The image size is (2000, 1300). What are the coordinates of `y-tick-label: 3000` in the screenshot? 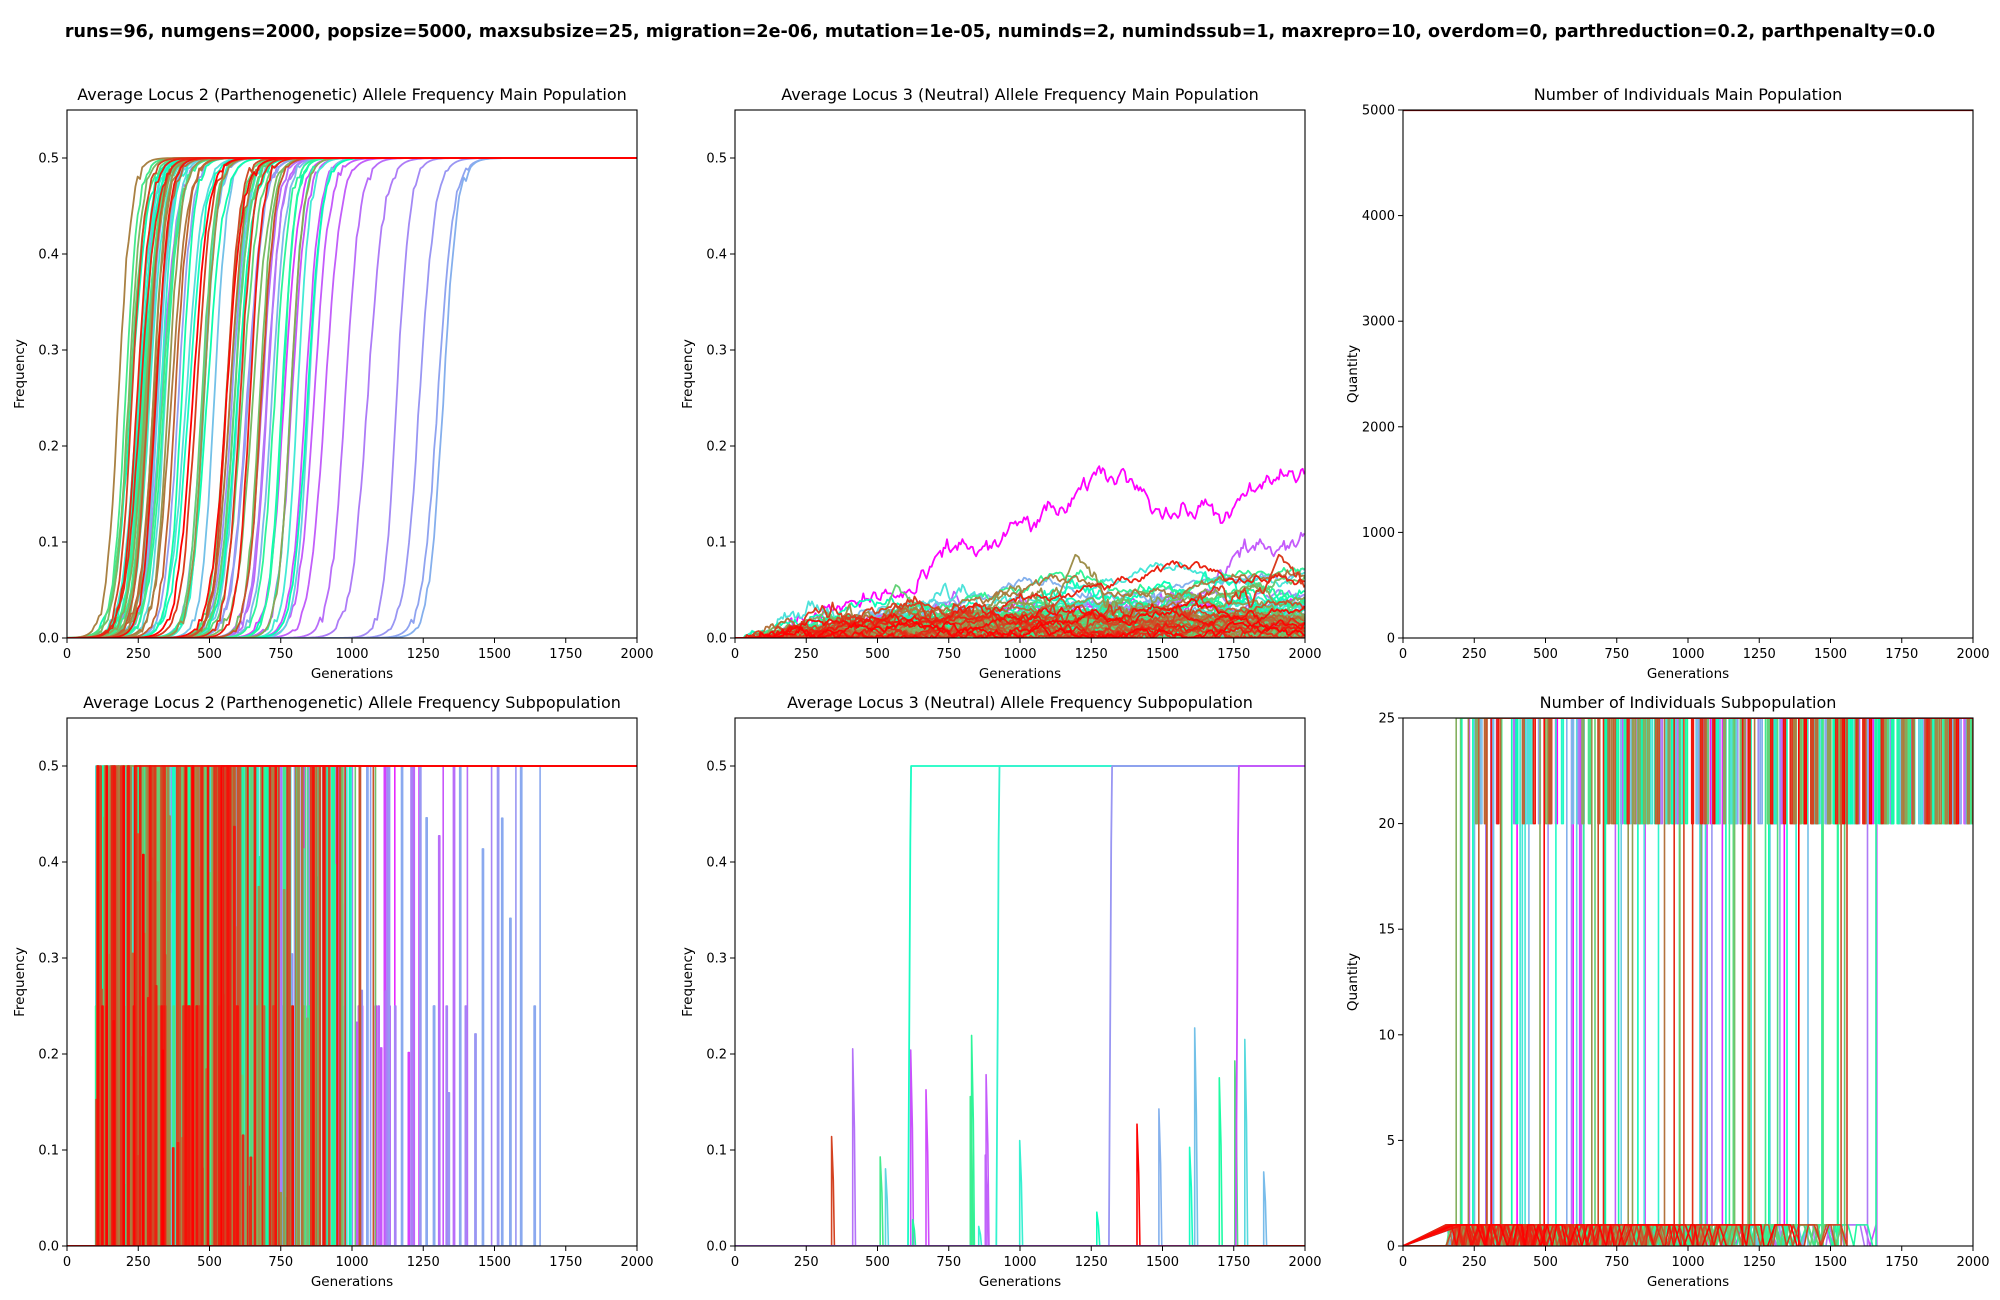 It's located at (1378, 322).